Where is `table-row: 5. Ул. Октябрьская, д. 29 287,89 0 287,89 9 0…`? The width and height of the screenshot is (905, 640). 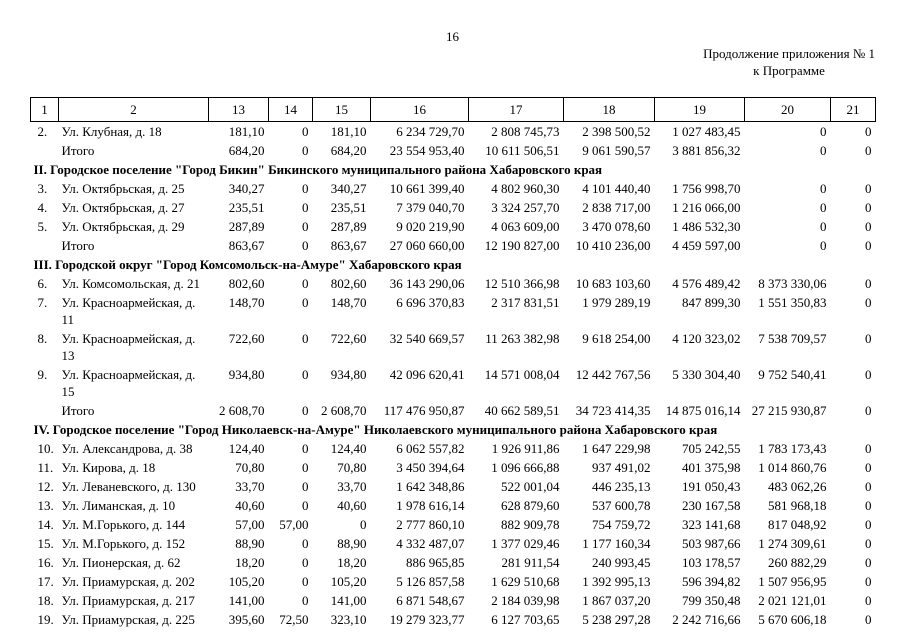 table-row: 5. Ул. Октябрьская, д. 29 287,89 0 287,89 9 0… is located at coordinates (453, 226).